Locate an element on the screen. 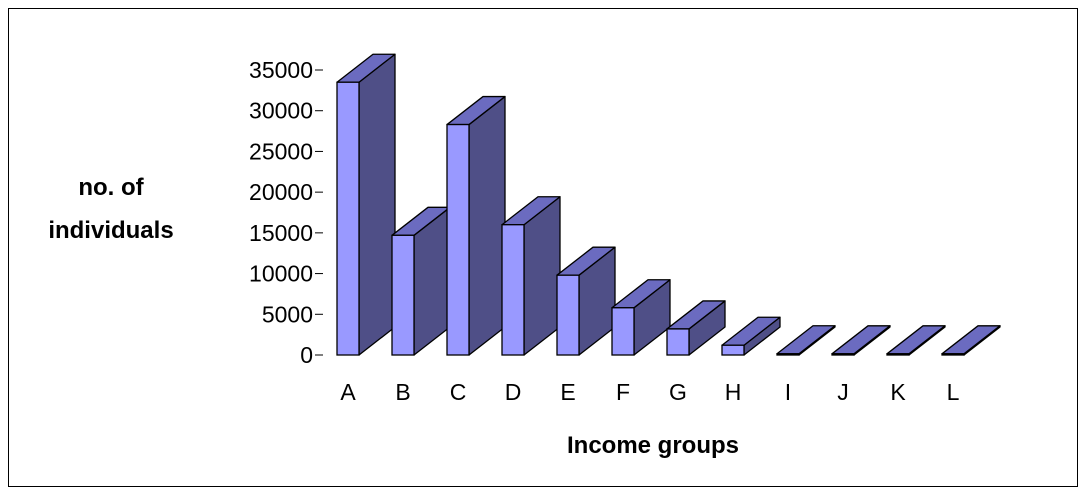 The image size is (1087, 495). x-tick-label: H is located at coordinates (733, 392).